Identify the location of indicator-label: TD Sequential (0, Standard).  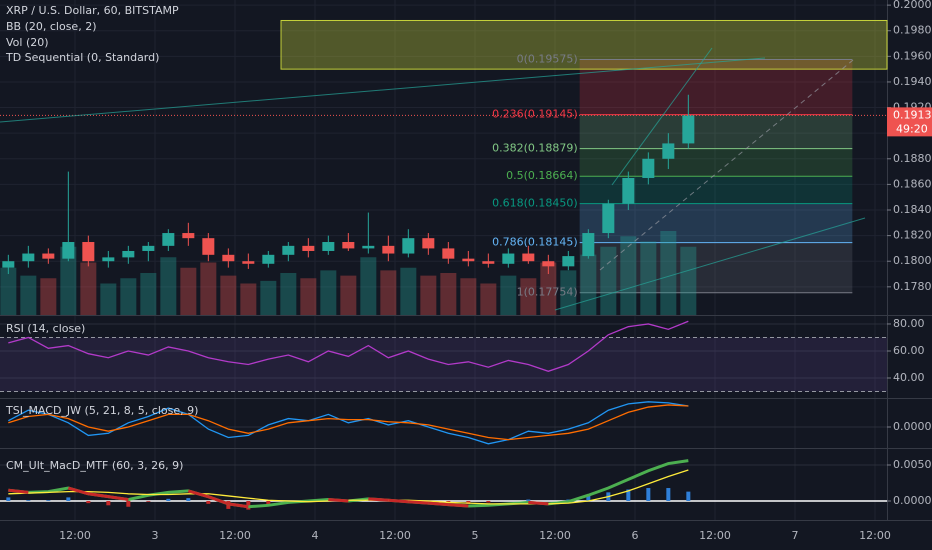
(82, 57).